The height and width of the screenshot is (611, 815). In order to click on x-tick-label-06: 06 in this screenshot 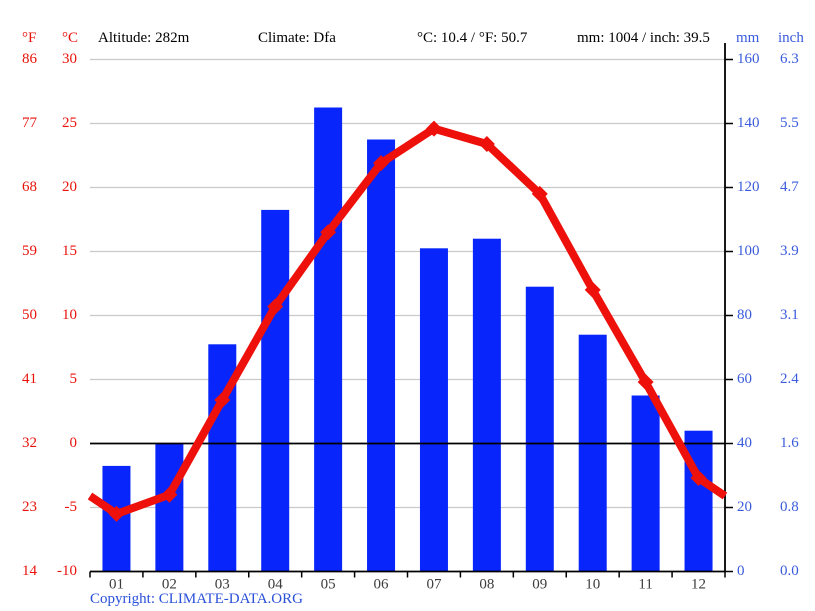, I will do `click(382, 584)`.